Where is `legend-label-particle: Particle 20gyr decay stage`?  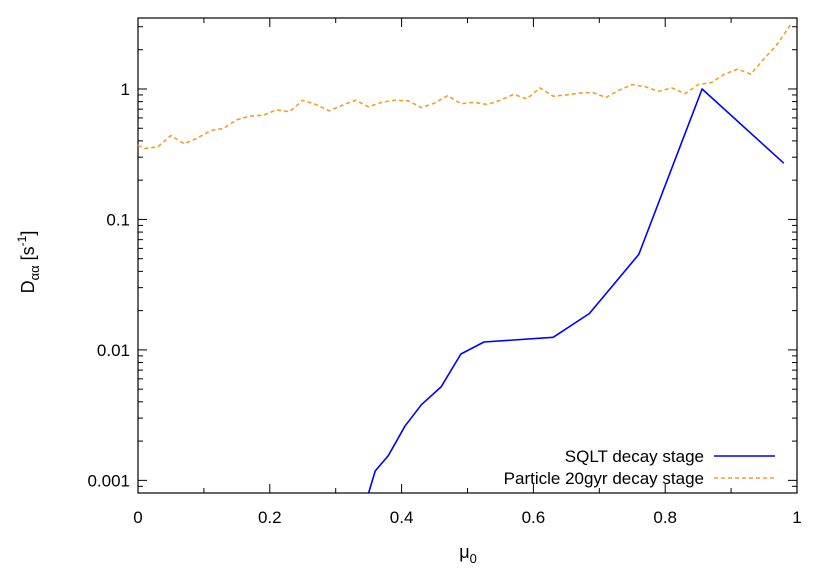
legend-label-particle: Particle 20gyr decay stage is located at coordinates (604, 478).